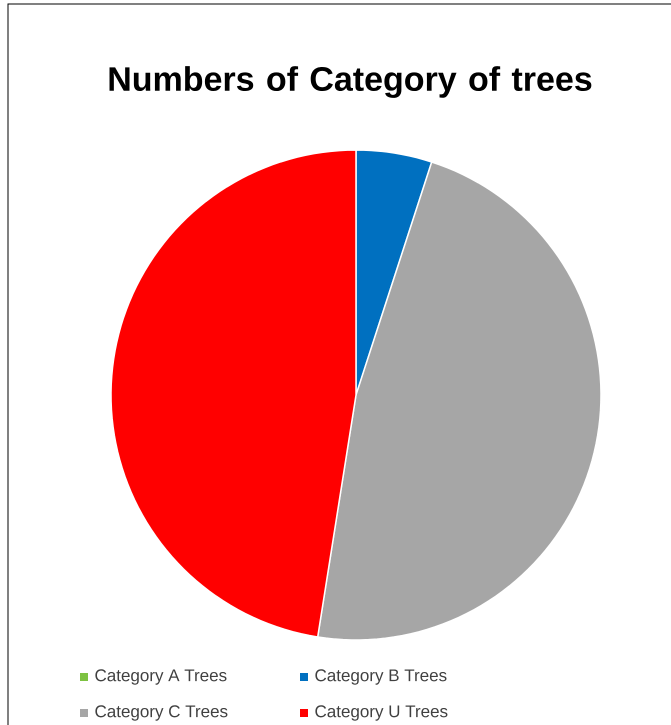 This screenshot has width=671, height=725. I want to click on legend-label: Category B Trees, so click(380, 677).